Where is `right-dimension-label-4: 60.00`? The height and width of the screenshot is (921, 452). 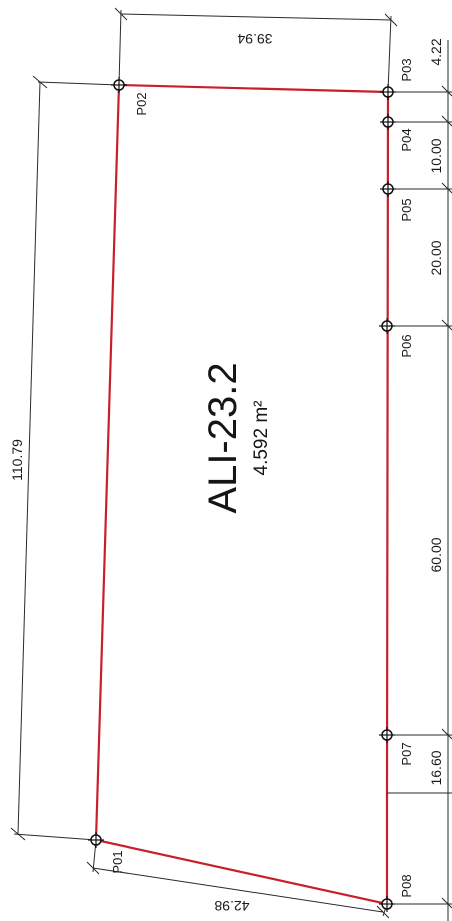
right-dimension-label-4: 60.00 is located at coordinates (436, 554).